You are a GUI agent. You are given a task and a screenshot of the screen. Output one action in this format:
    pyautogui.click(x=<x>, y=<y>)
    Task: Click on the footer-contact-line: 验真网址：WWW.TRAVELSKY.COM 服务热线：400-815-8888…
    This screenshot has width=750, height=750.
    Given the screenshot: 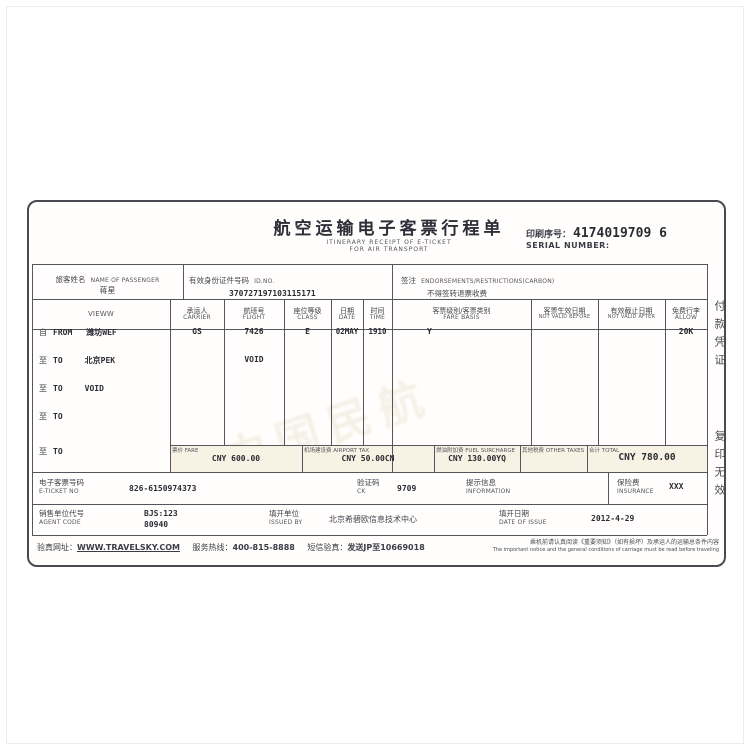 What is the action you would take?
    pyautogui.click(x=231, y=547)
    